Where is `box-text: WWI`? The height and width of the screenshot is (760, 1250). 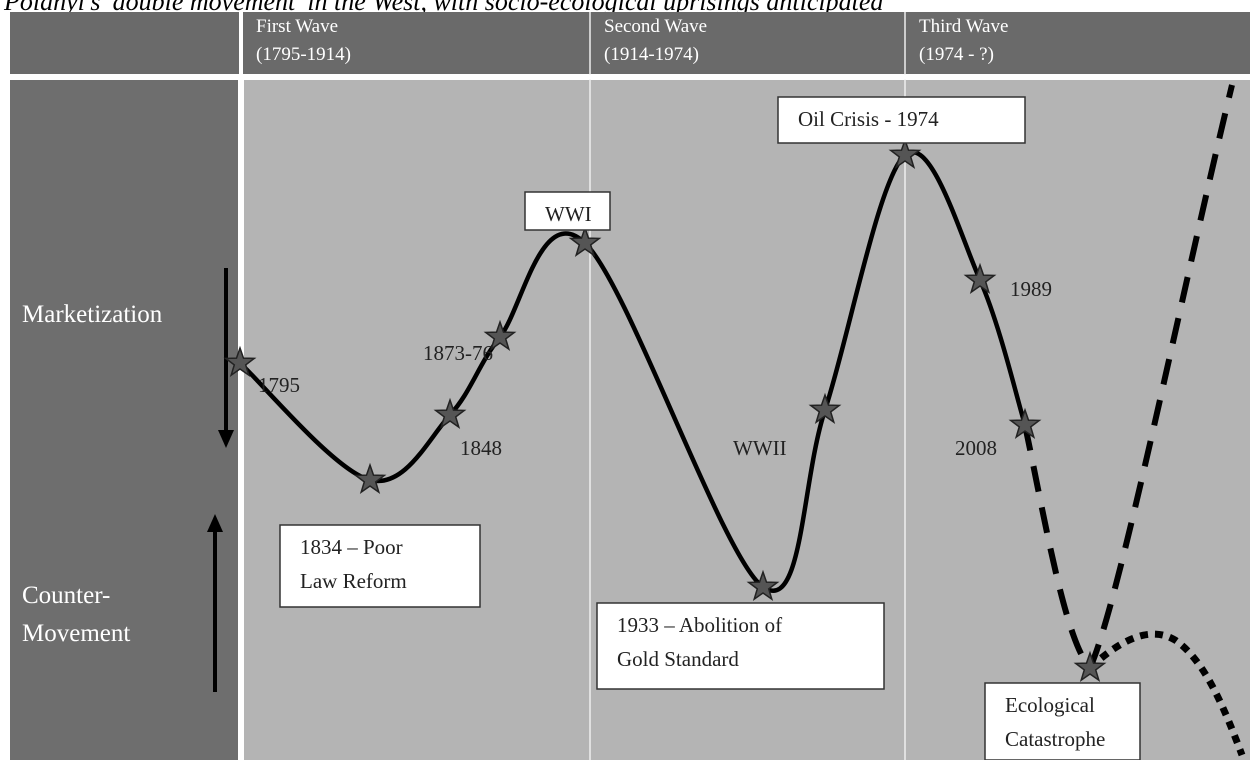
box-text: WWI is located at coordinates (568, 214).